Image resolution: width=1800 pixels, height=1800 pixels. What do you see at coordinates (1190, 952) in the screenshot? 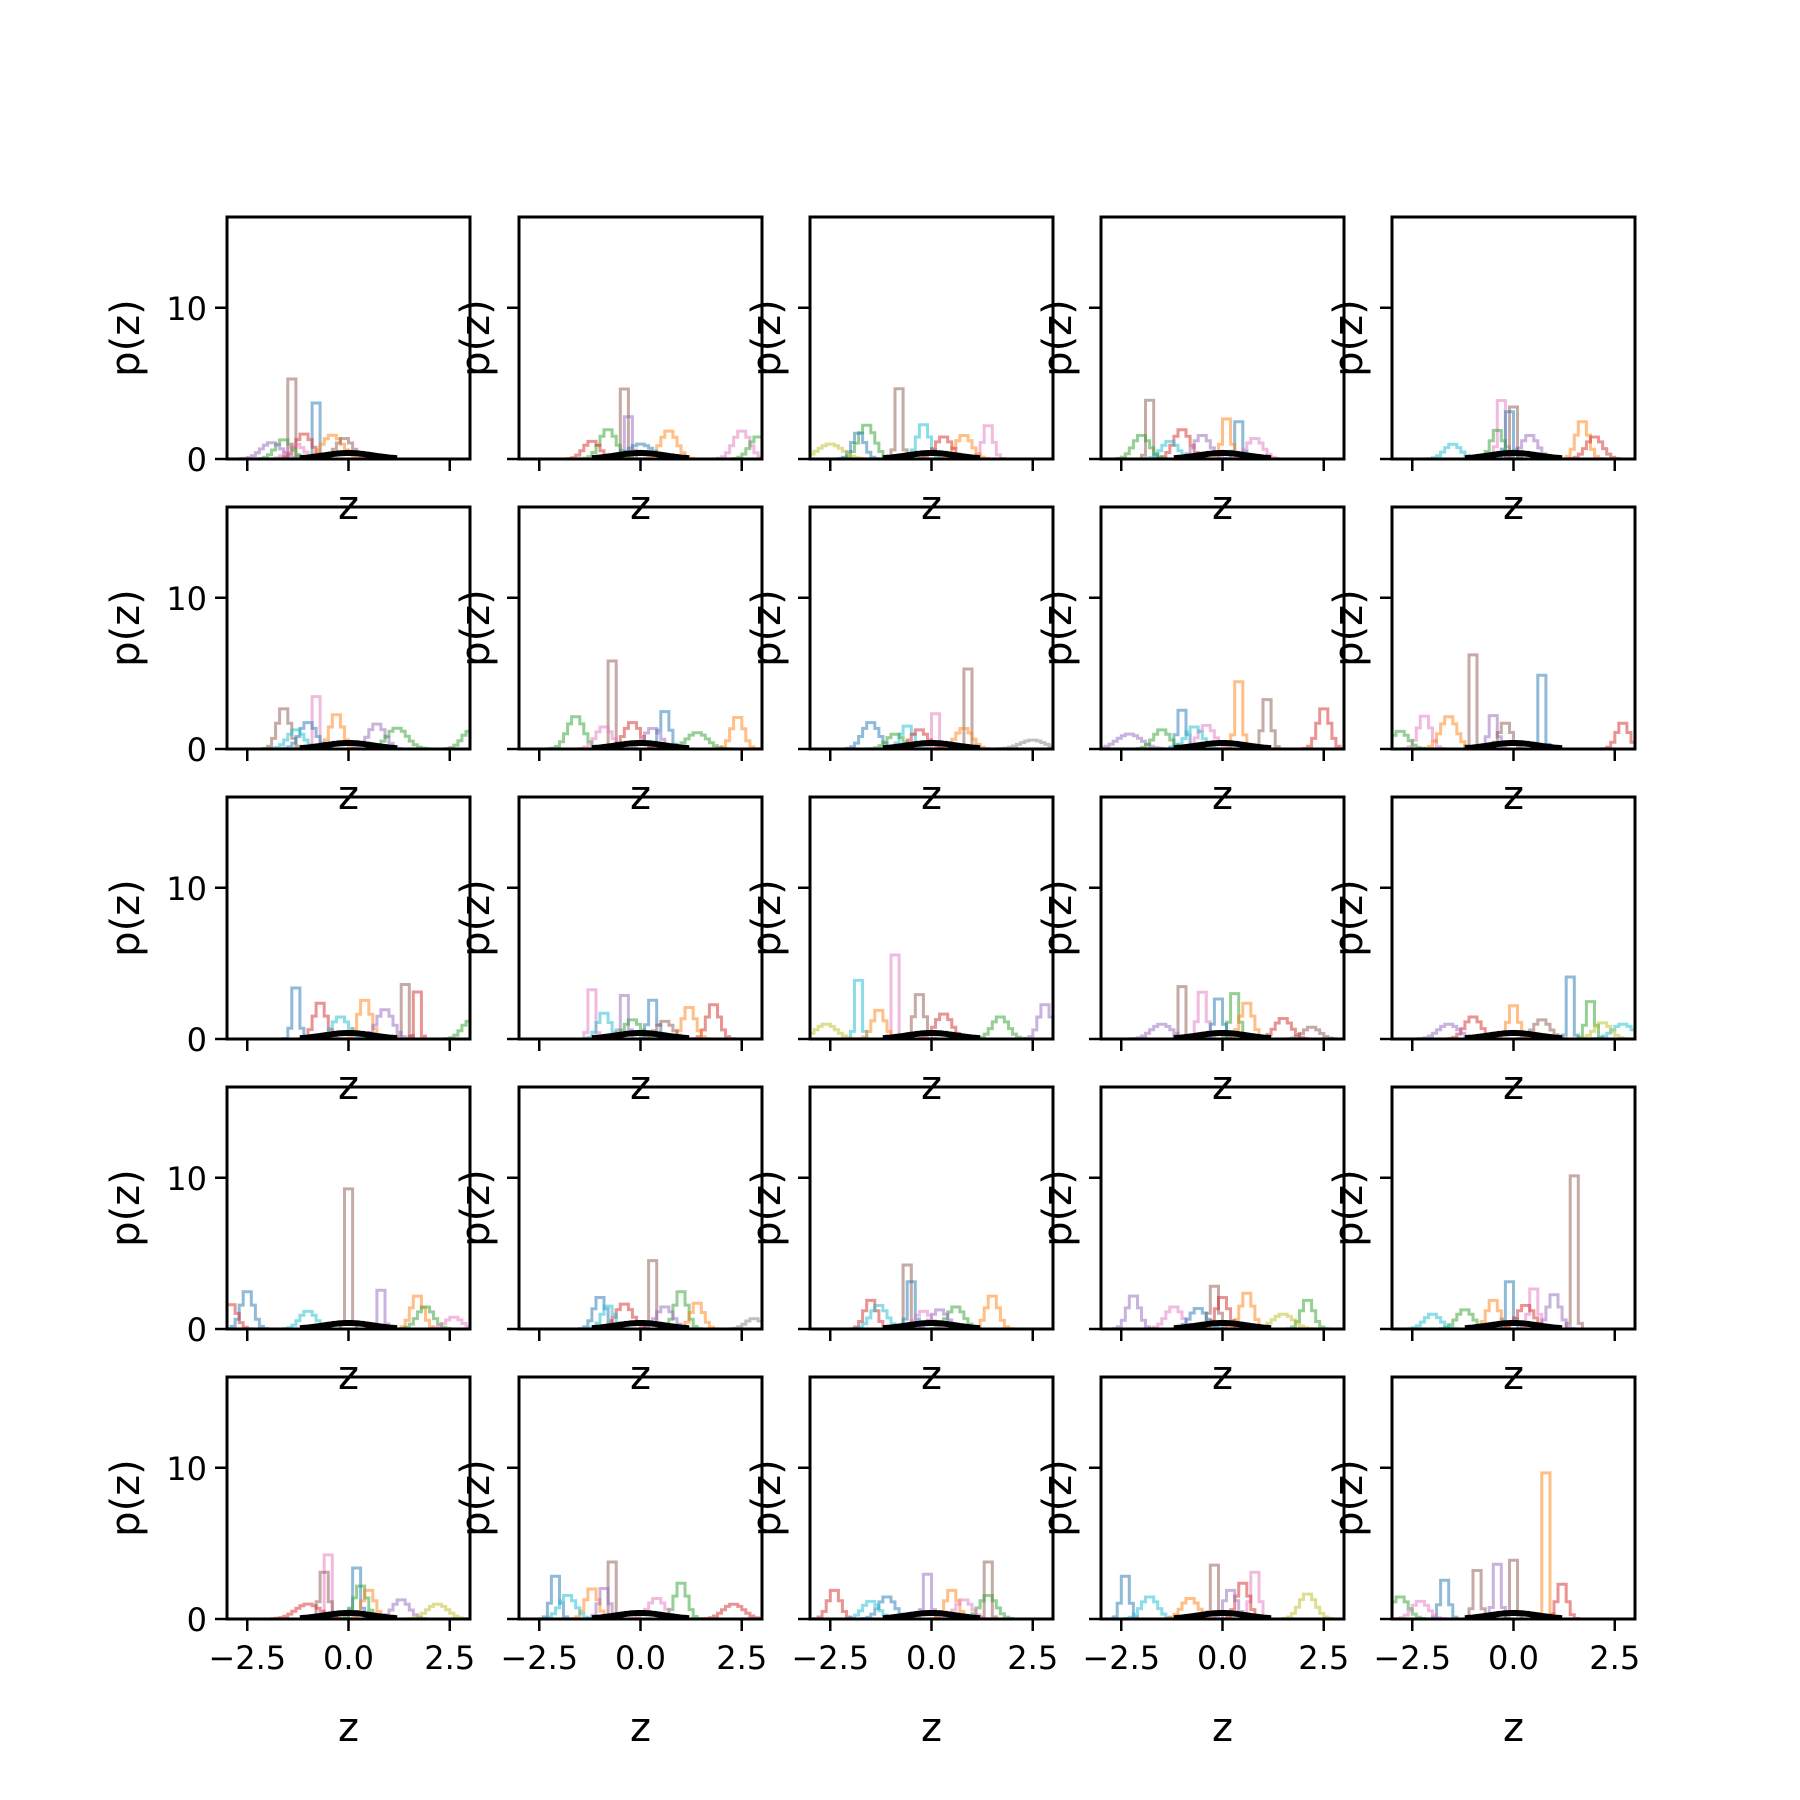
I see `panel-r3-c4: zp(z)` at bounding box center [1190, 952].